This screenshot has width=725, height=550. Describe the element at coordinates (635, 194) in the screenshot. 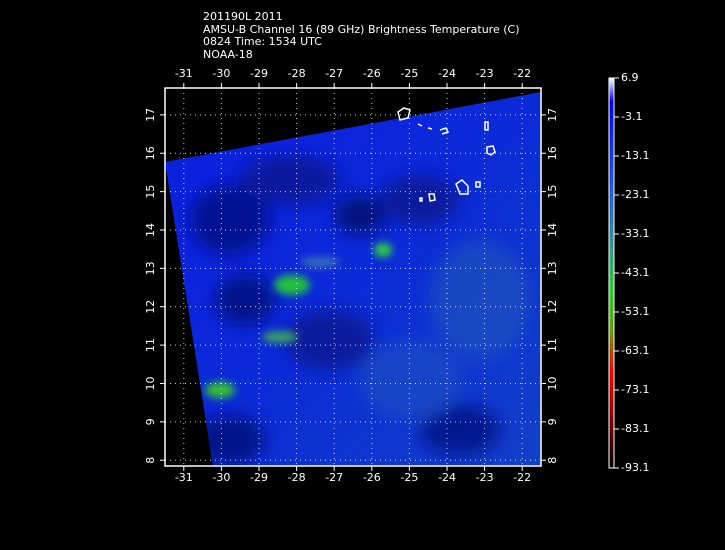

I see `colorbar-tick-label: -23.1` at that location.